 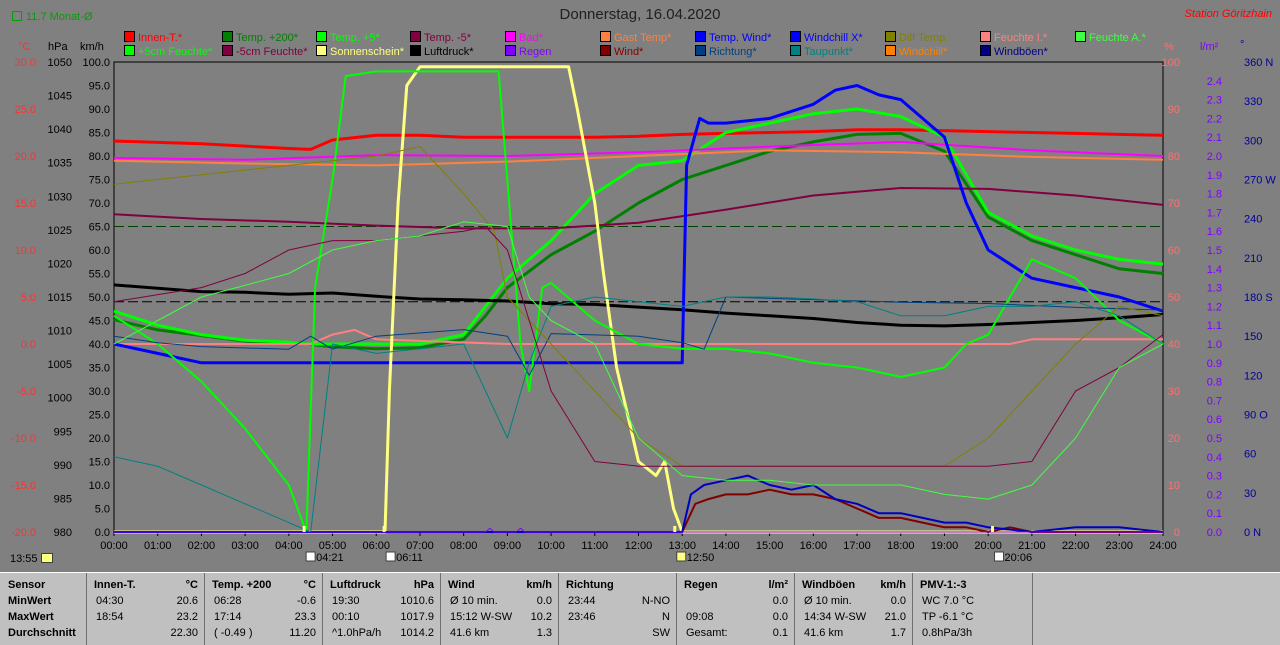 What do you see at coordinates (1253, 102) in the screenshot?
I see `y-tick-label: 330` at bounding box center [1253, 102].